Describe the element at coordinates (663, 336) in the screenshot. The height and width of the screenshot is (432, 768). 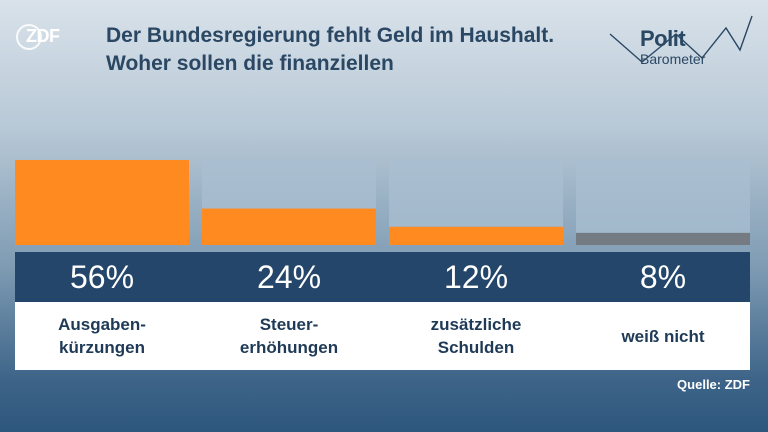
I see `category-label-3: weiß nicht` at that location.